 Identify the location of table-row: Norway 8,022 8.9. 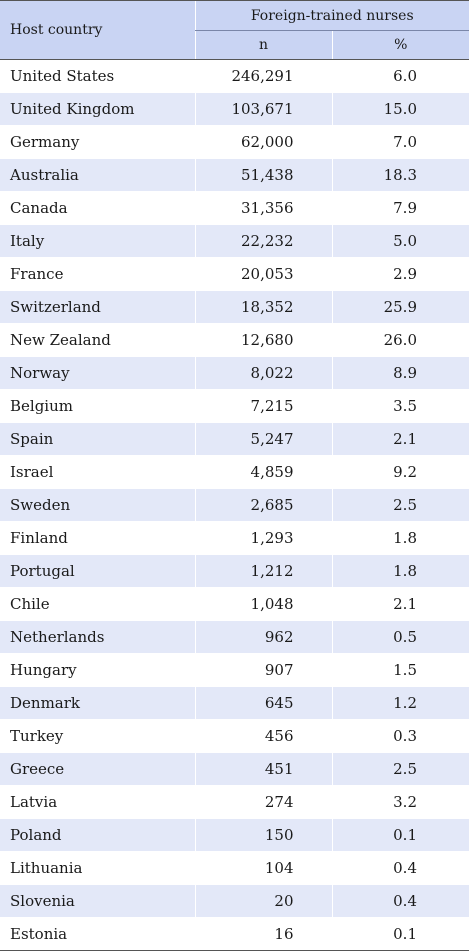
(234, 373).